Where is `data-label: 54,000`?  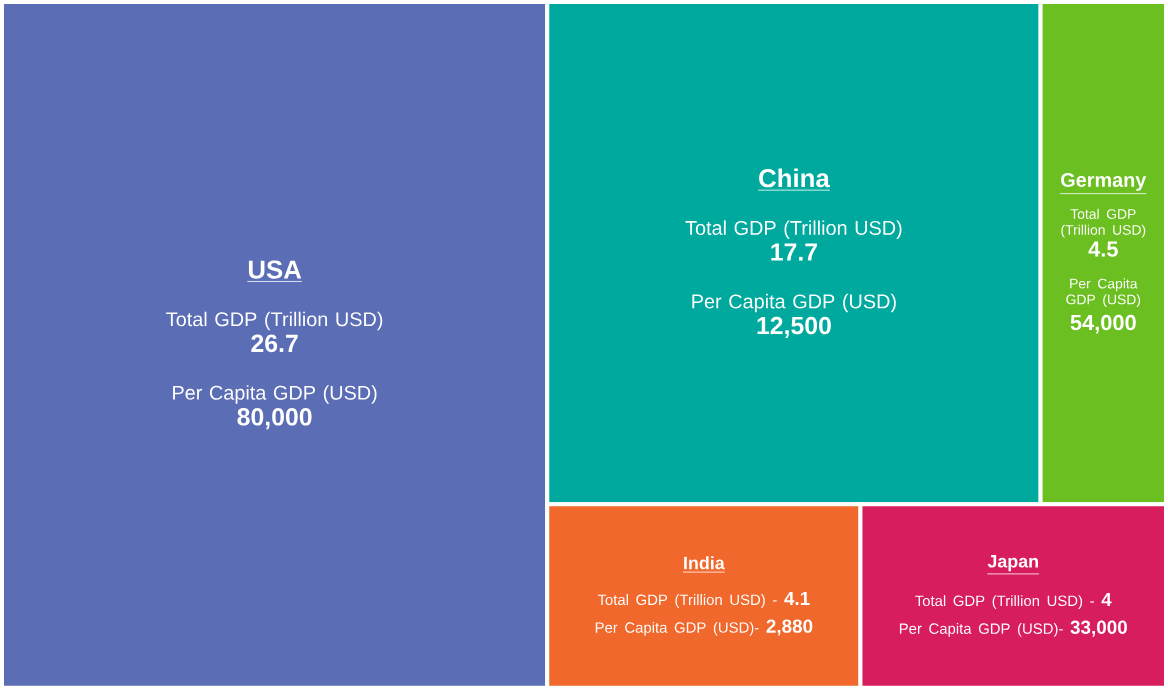 data-label: 54,000 is located at coordinates (1103, 324).